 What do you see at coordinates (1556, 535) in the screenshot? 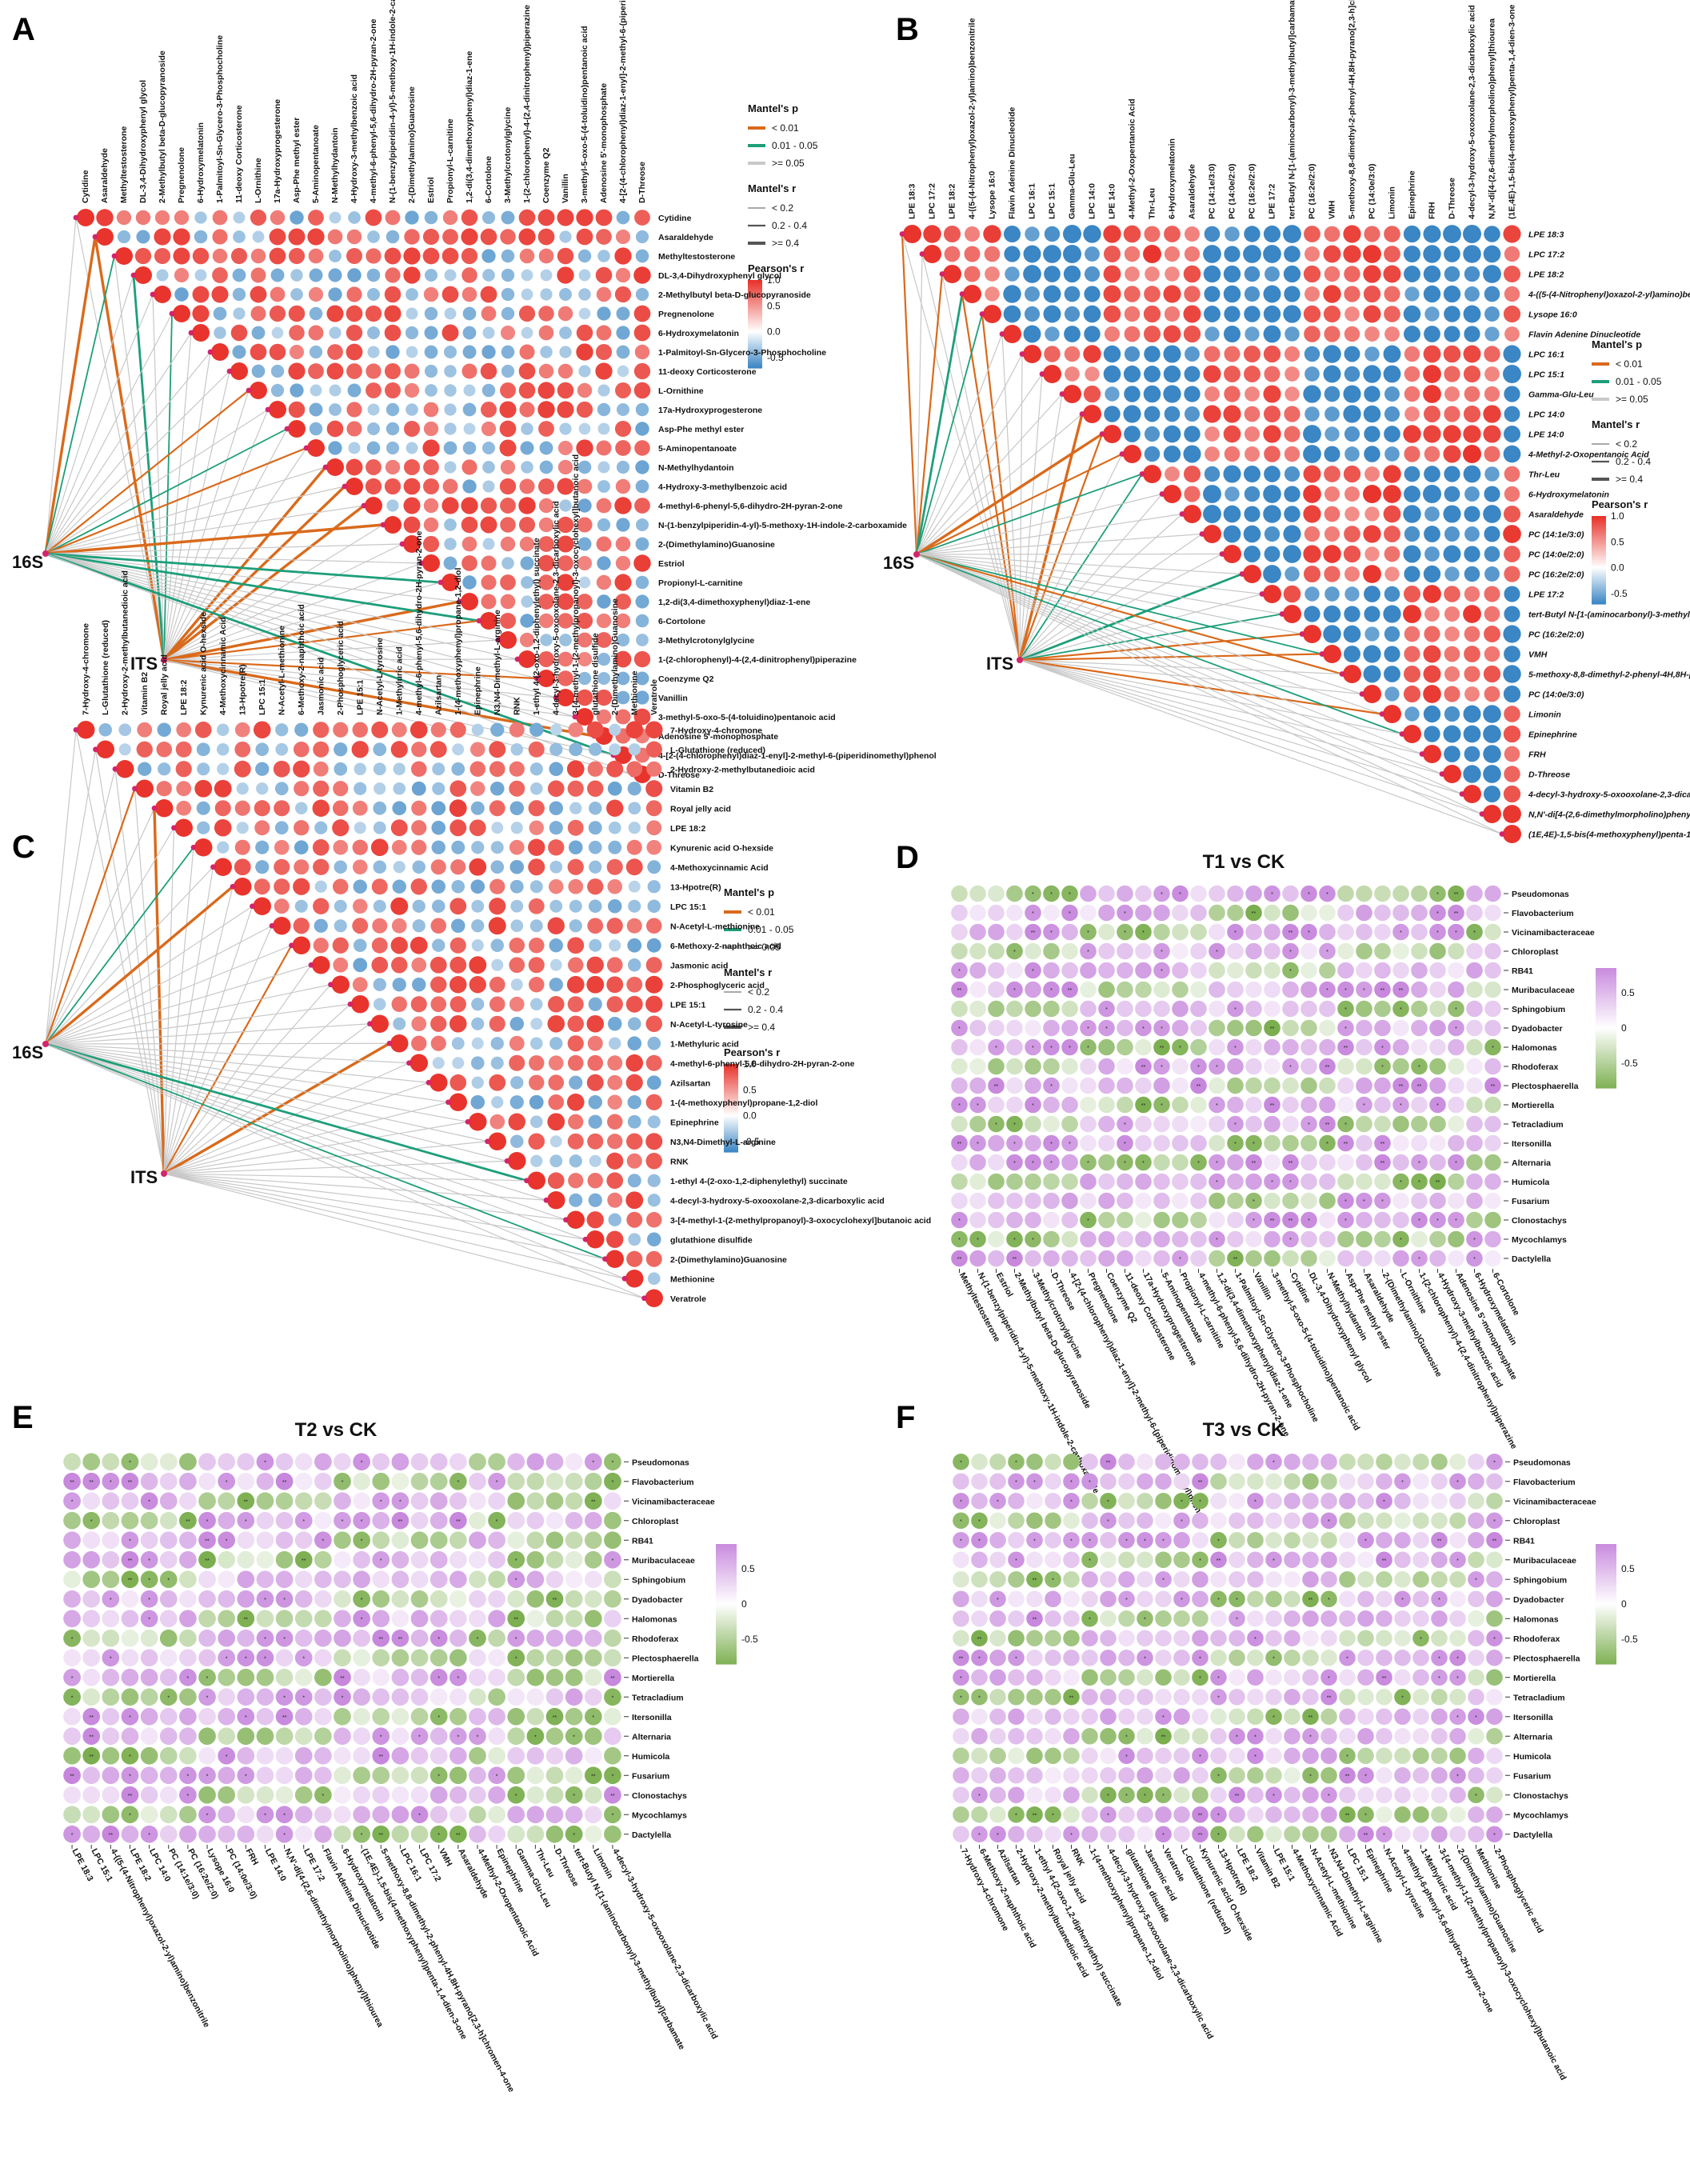
I see `row-label: PC (14:1e/3:0)` at bounding box center [1556, 535].